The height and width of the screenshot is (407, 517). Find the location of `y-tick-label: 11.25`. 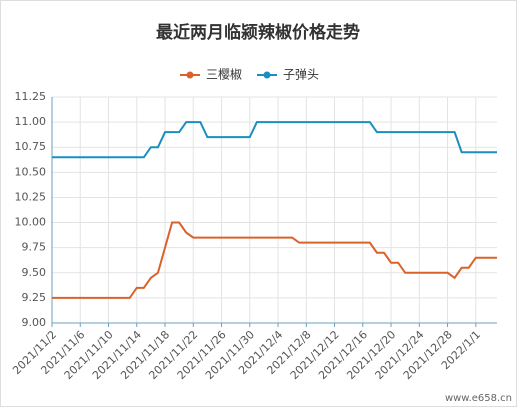

y-tick-label: 11.25 is located at coordinates (31, 96).